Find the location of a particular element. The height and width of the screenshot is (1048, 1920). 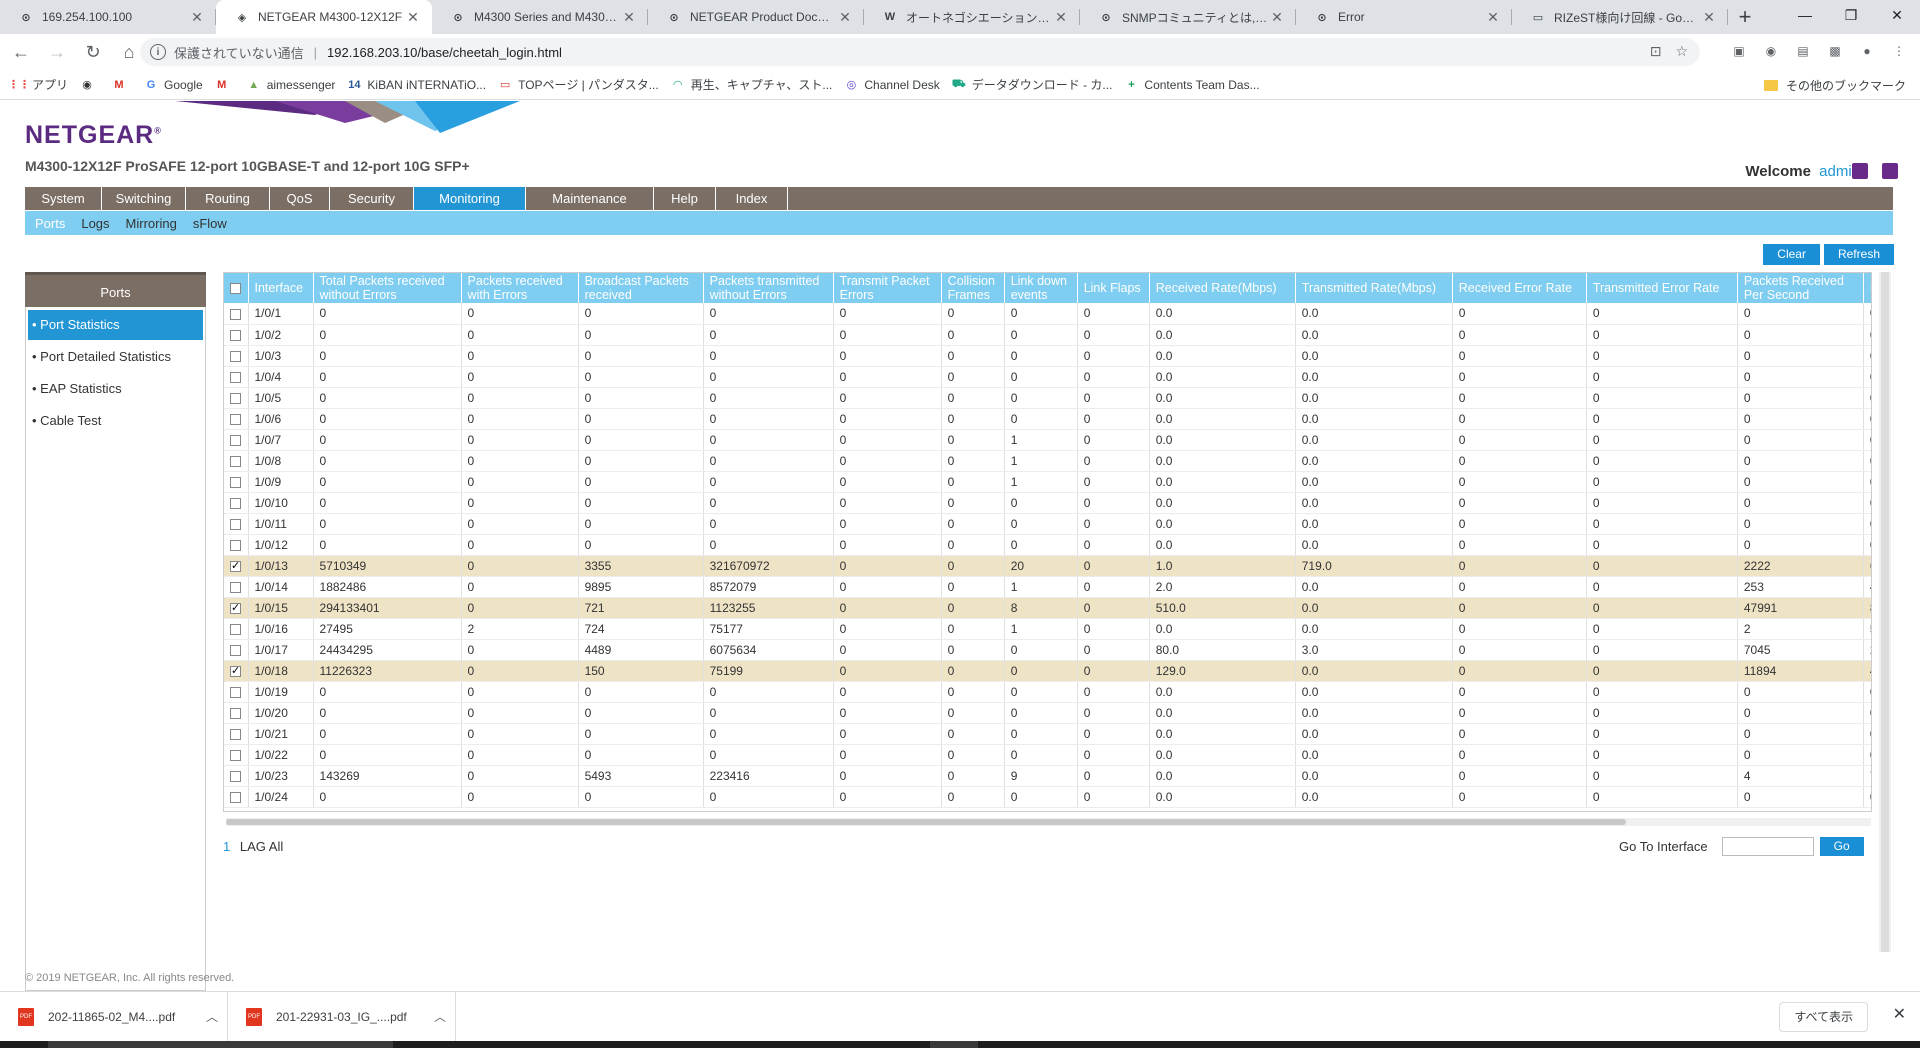

profile-avatar-icon: ● is located at coordinates (1867, 51).